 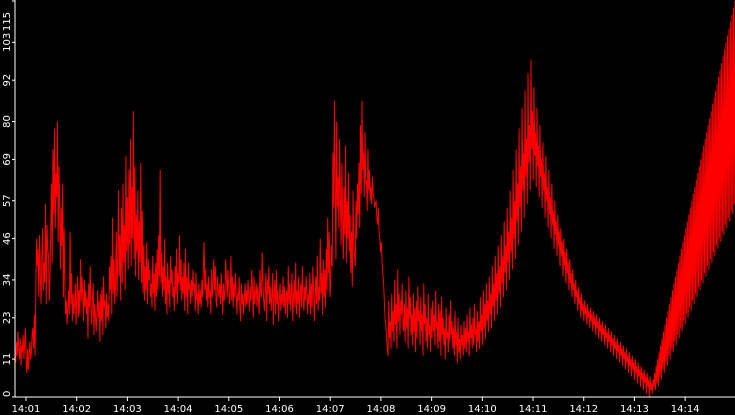 What do you see at coordinates (127, 409) in the screenshot?
I see `x-tick-label: 14:03` at bounding box center [127, 409].